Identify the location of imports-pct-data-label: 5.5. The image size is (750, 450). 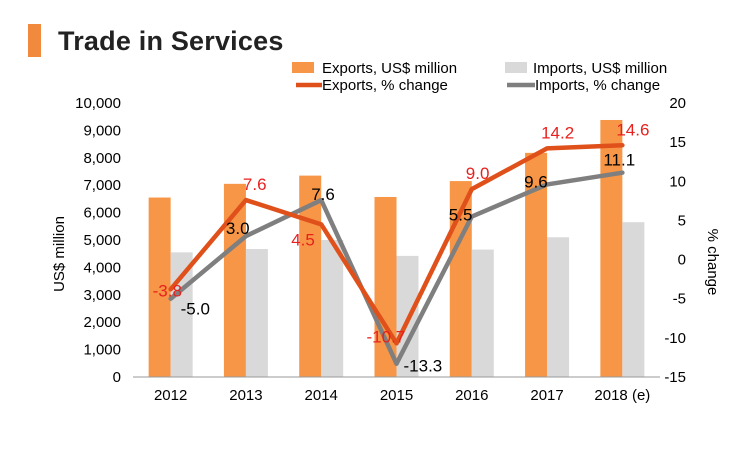
(461, 215).